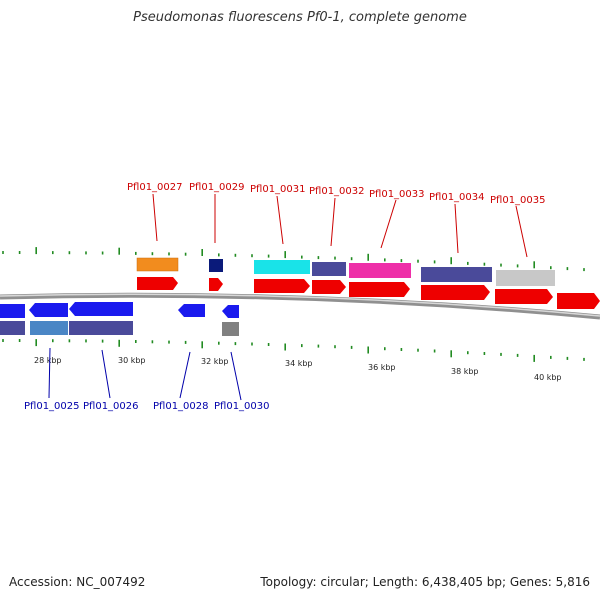 This screenshot has height=600, width=600. I want to click on forward-cog-track, so click(345, 271).